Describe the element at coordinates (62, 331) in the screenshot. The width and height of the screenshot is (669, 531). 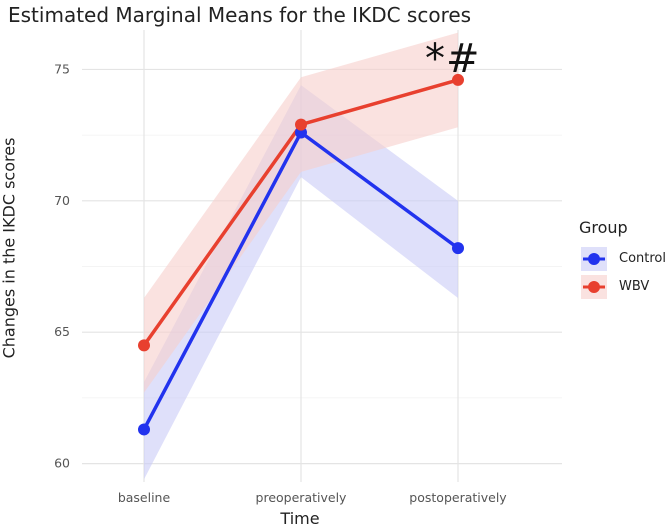
I see `y-tick-label: 65` at that location.